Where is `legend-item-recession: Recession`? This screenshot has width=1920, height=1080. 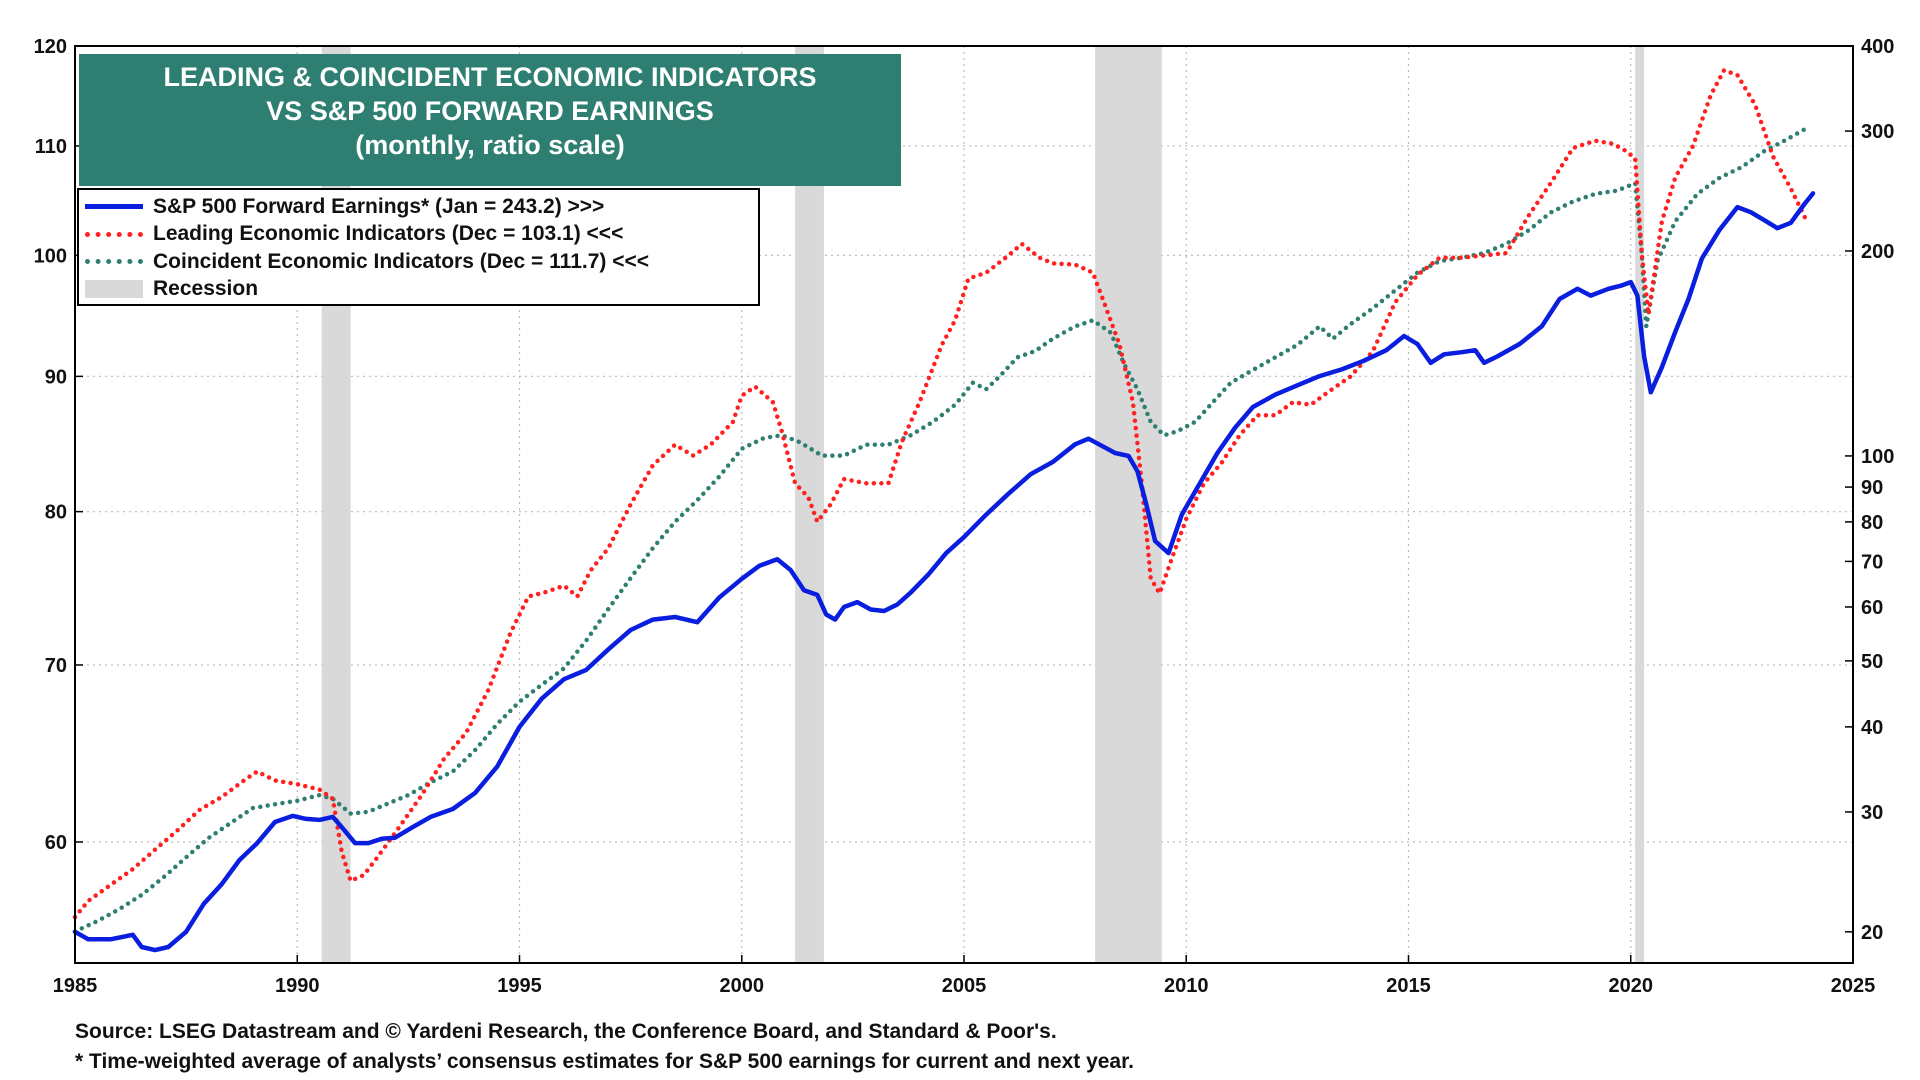
legend-item-recession: Recession is located at coordinates (421, 290).